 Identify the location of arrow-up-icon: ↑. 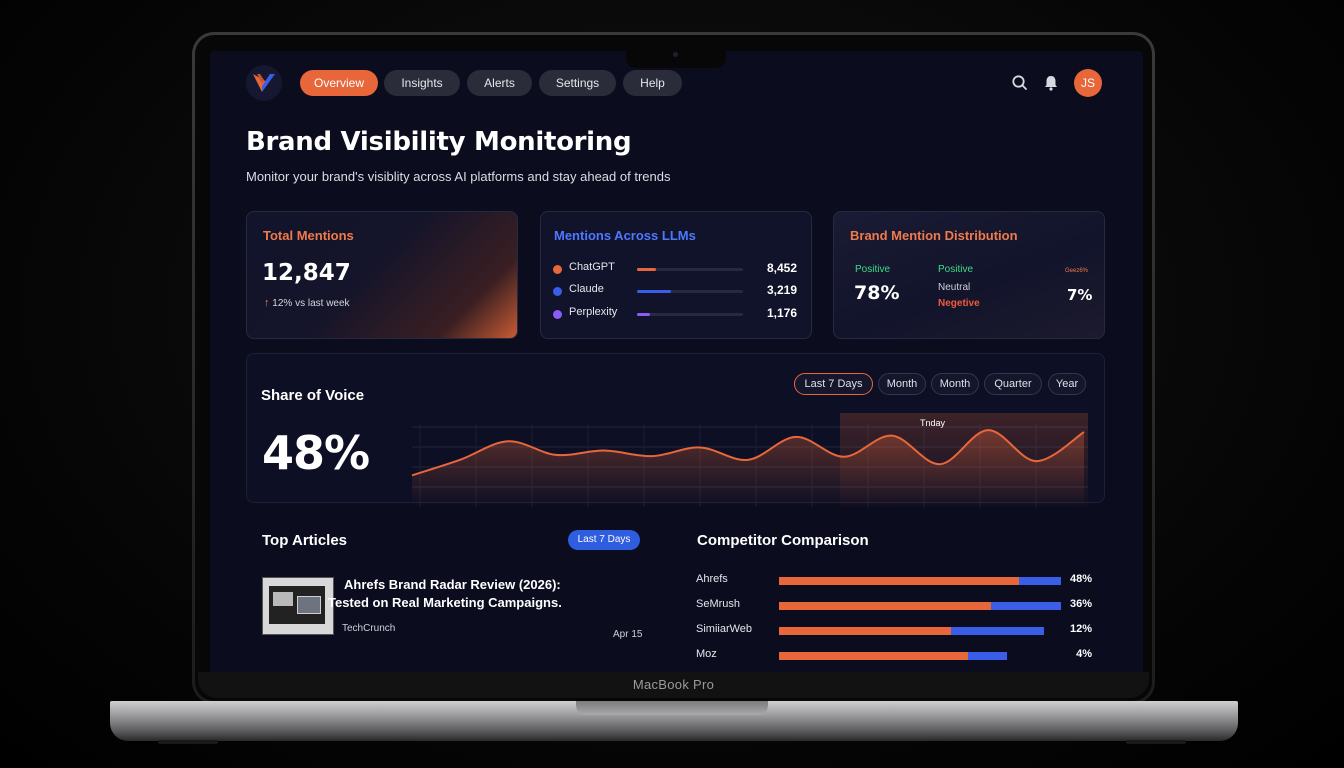
(267, 303).